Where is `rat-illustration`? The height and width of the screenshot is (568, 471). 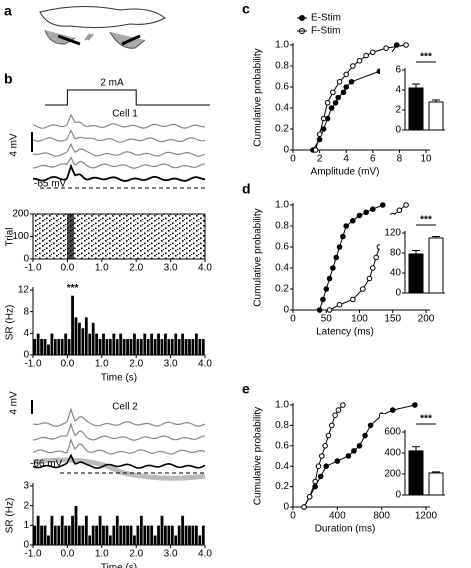
rat-illustration is located at coordinates (102, 27).